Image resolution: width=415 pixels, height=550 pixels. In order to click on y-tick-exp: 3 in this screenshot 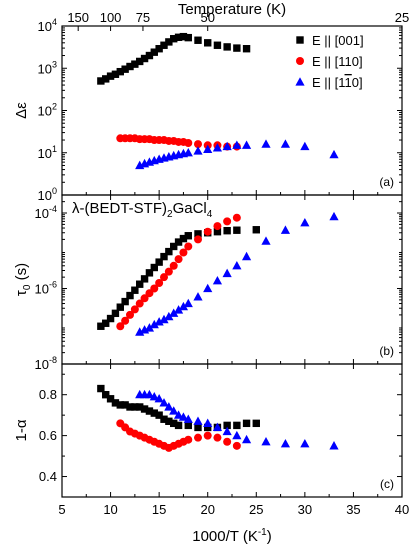, I will do `click(54, 64)`.